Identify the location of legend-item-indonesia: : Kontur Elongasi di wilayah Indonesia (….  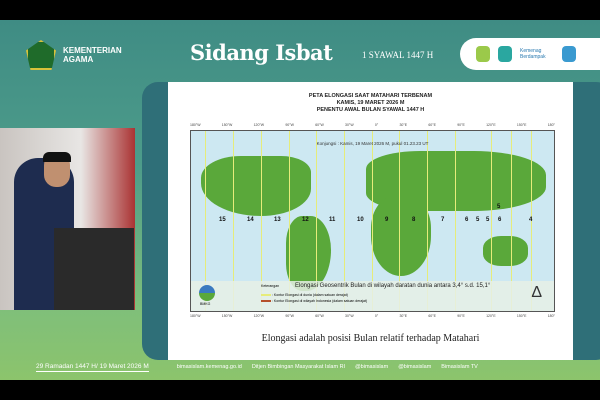
(314, 301).